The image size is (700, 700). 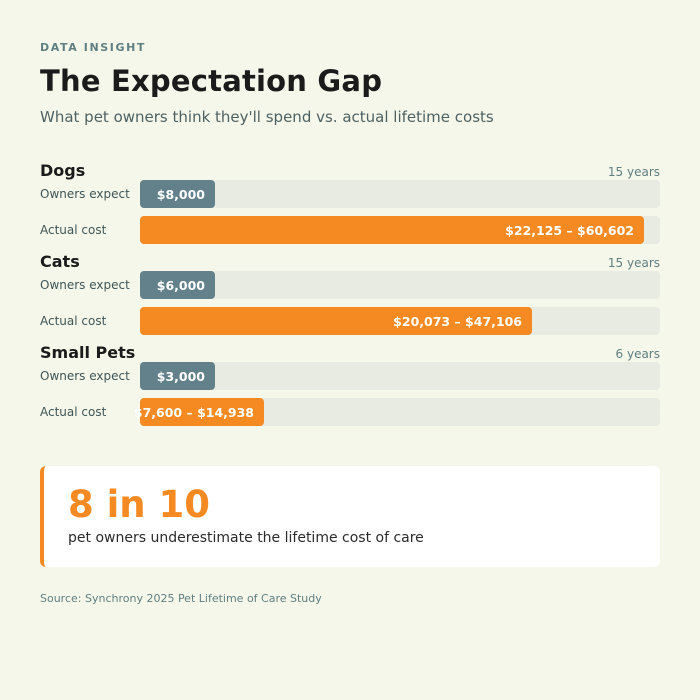 I want to click on expect-bar: $8,000, so click(x=177, y=194).